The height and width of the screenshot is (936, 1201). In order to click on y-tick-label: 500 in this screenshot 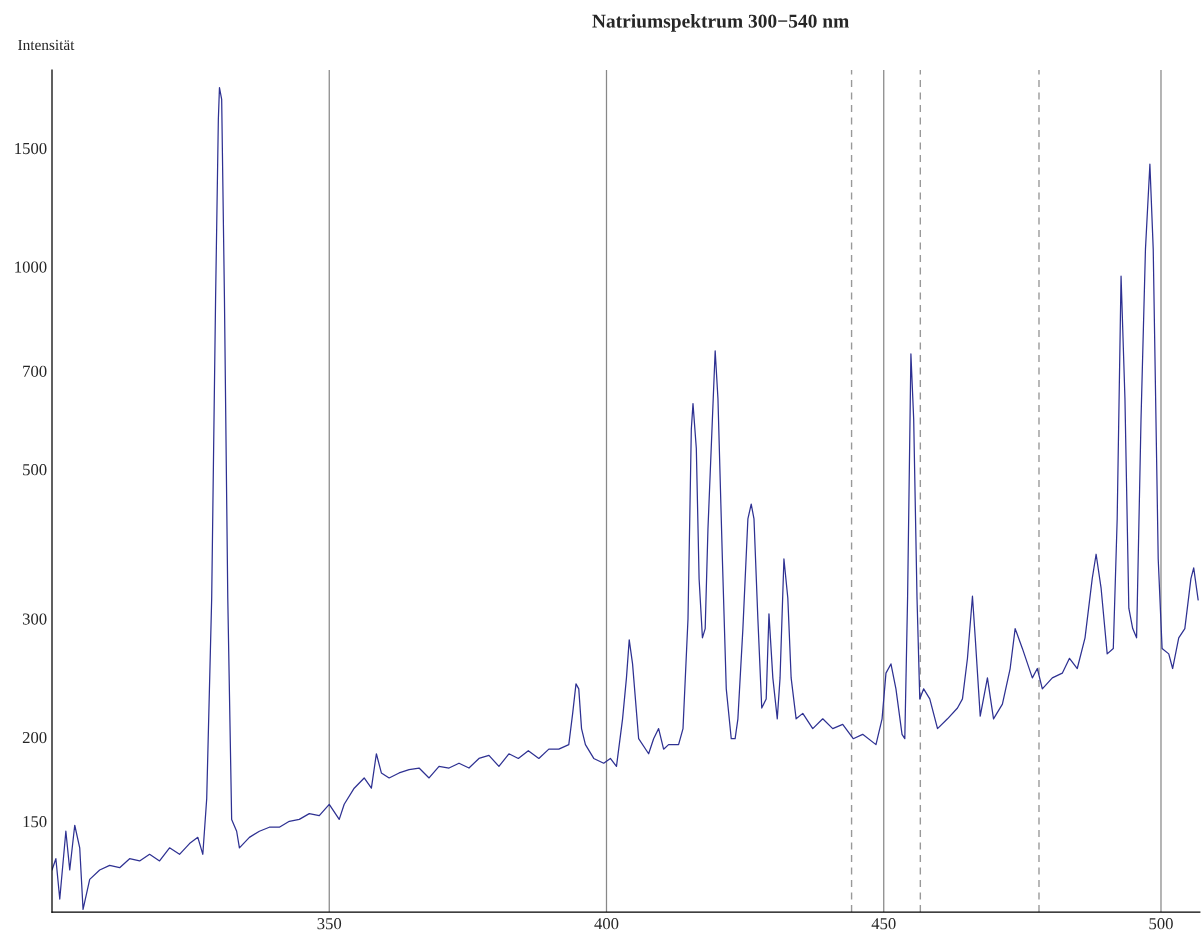, I will do `click(35, 470)`.